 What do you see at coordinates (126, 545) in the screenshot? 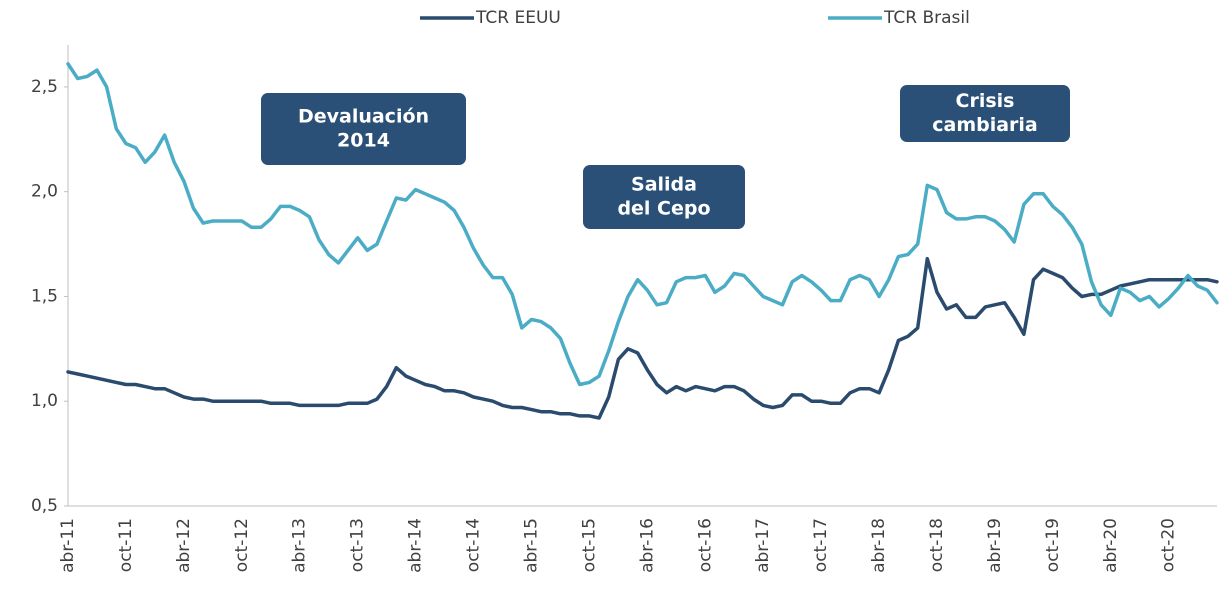
I see `x-tick-label: oct-11` at bounding box center [126, 545].